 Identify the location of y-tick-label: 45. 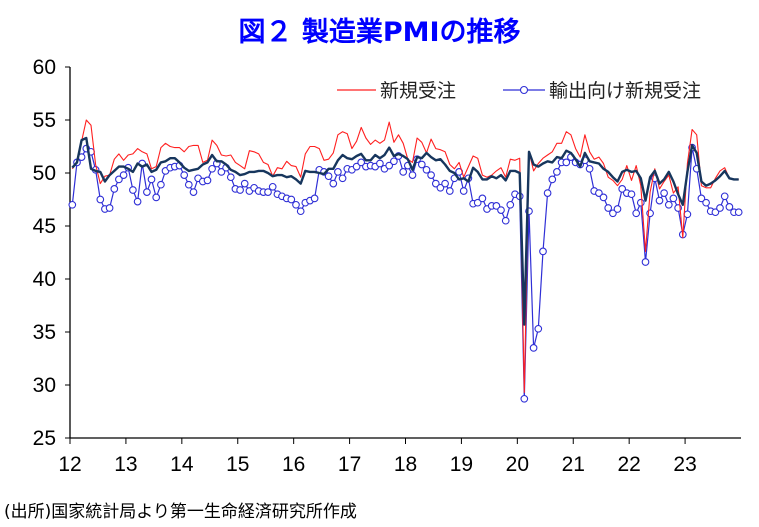
(44, 226).